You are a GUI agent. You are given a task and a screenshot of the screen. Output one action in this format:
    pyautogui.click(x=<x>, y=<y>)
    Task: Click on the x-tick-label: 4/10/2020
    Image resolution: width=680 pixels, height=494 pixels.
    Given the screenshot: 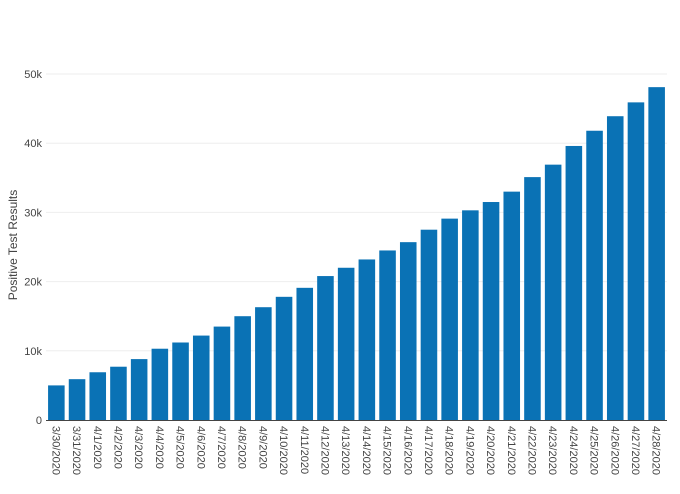 What is the action you would take?
    pyautogui.click(x=283, y=450)
    